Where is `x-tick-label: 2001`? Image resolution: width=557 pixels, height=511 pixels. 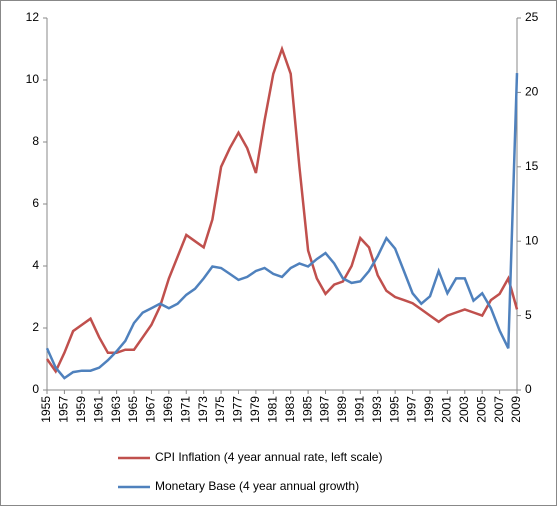 x-tick-label: 2001 is located at coordinates (447, 409).